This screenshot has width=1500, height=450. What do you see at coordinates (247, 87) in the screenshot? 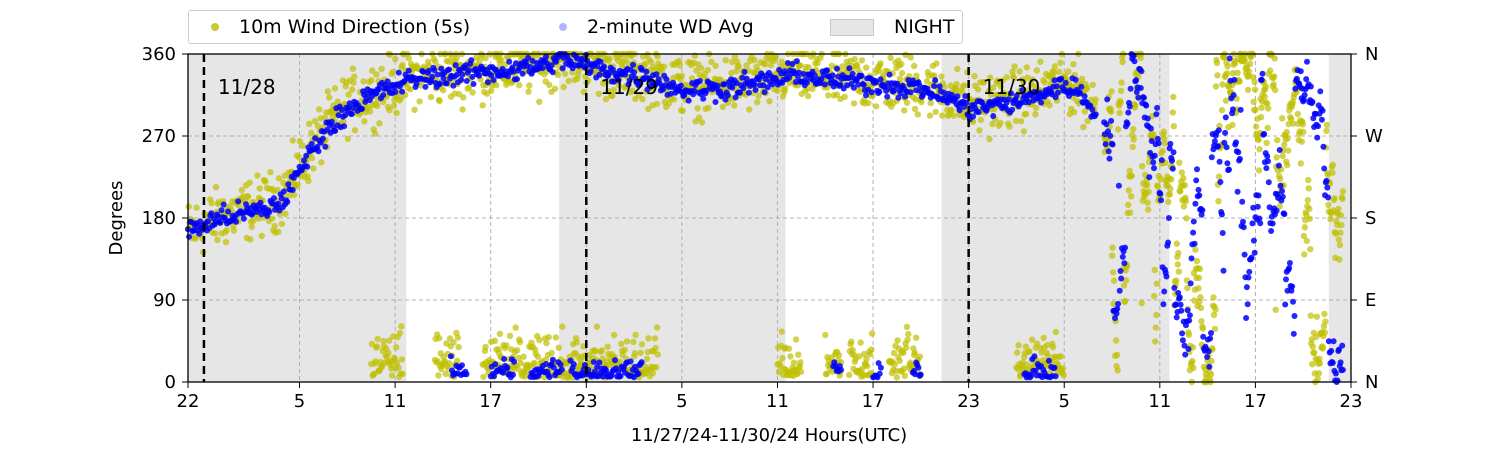
I see `day-marker-label-0: 11/28` at bounding box center [247, 87].